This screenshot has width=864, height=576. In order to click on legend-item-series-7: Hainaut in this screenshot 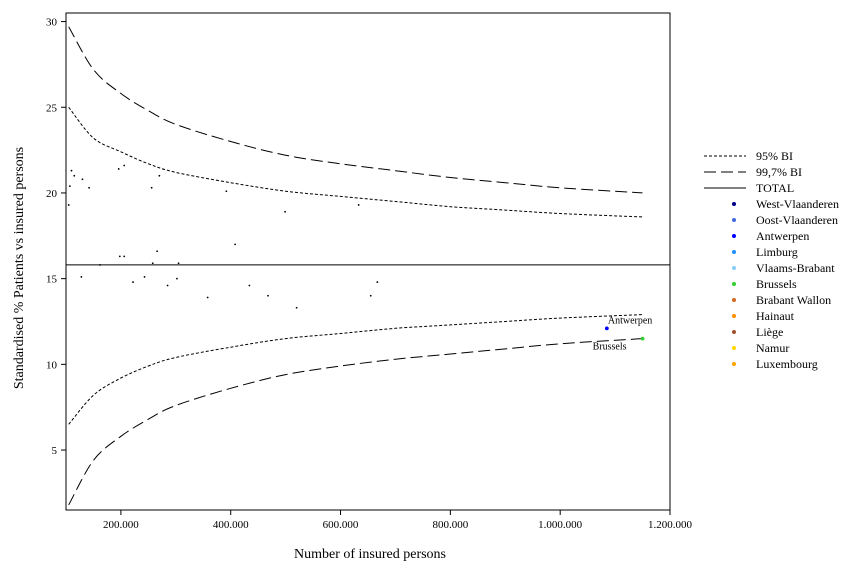, I will do `click(770, 316)`.